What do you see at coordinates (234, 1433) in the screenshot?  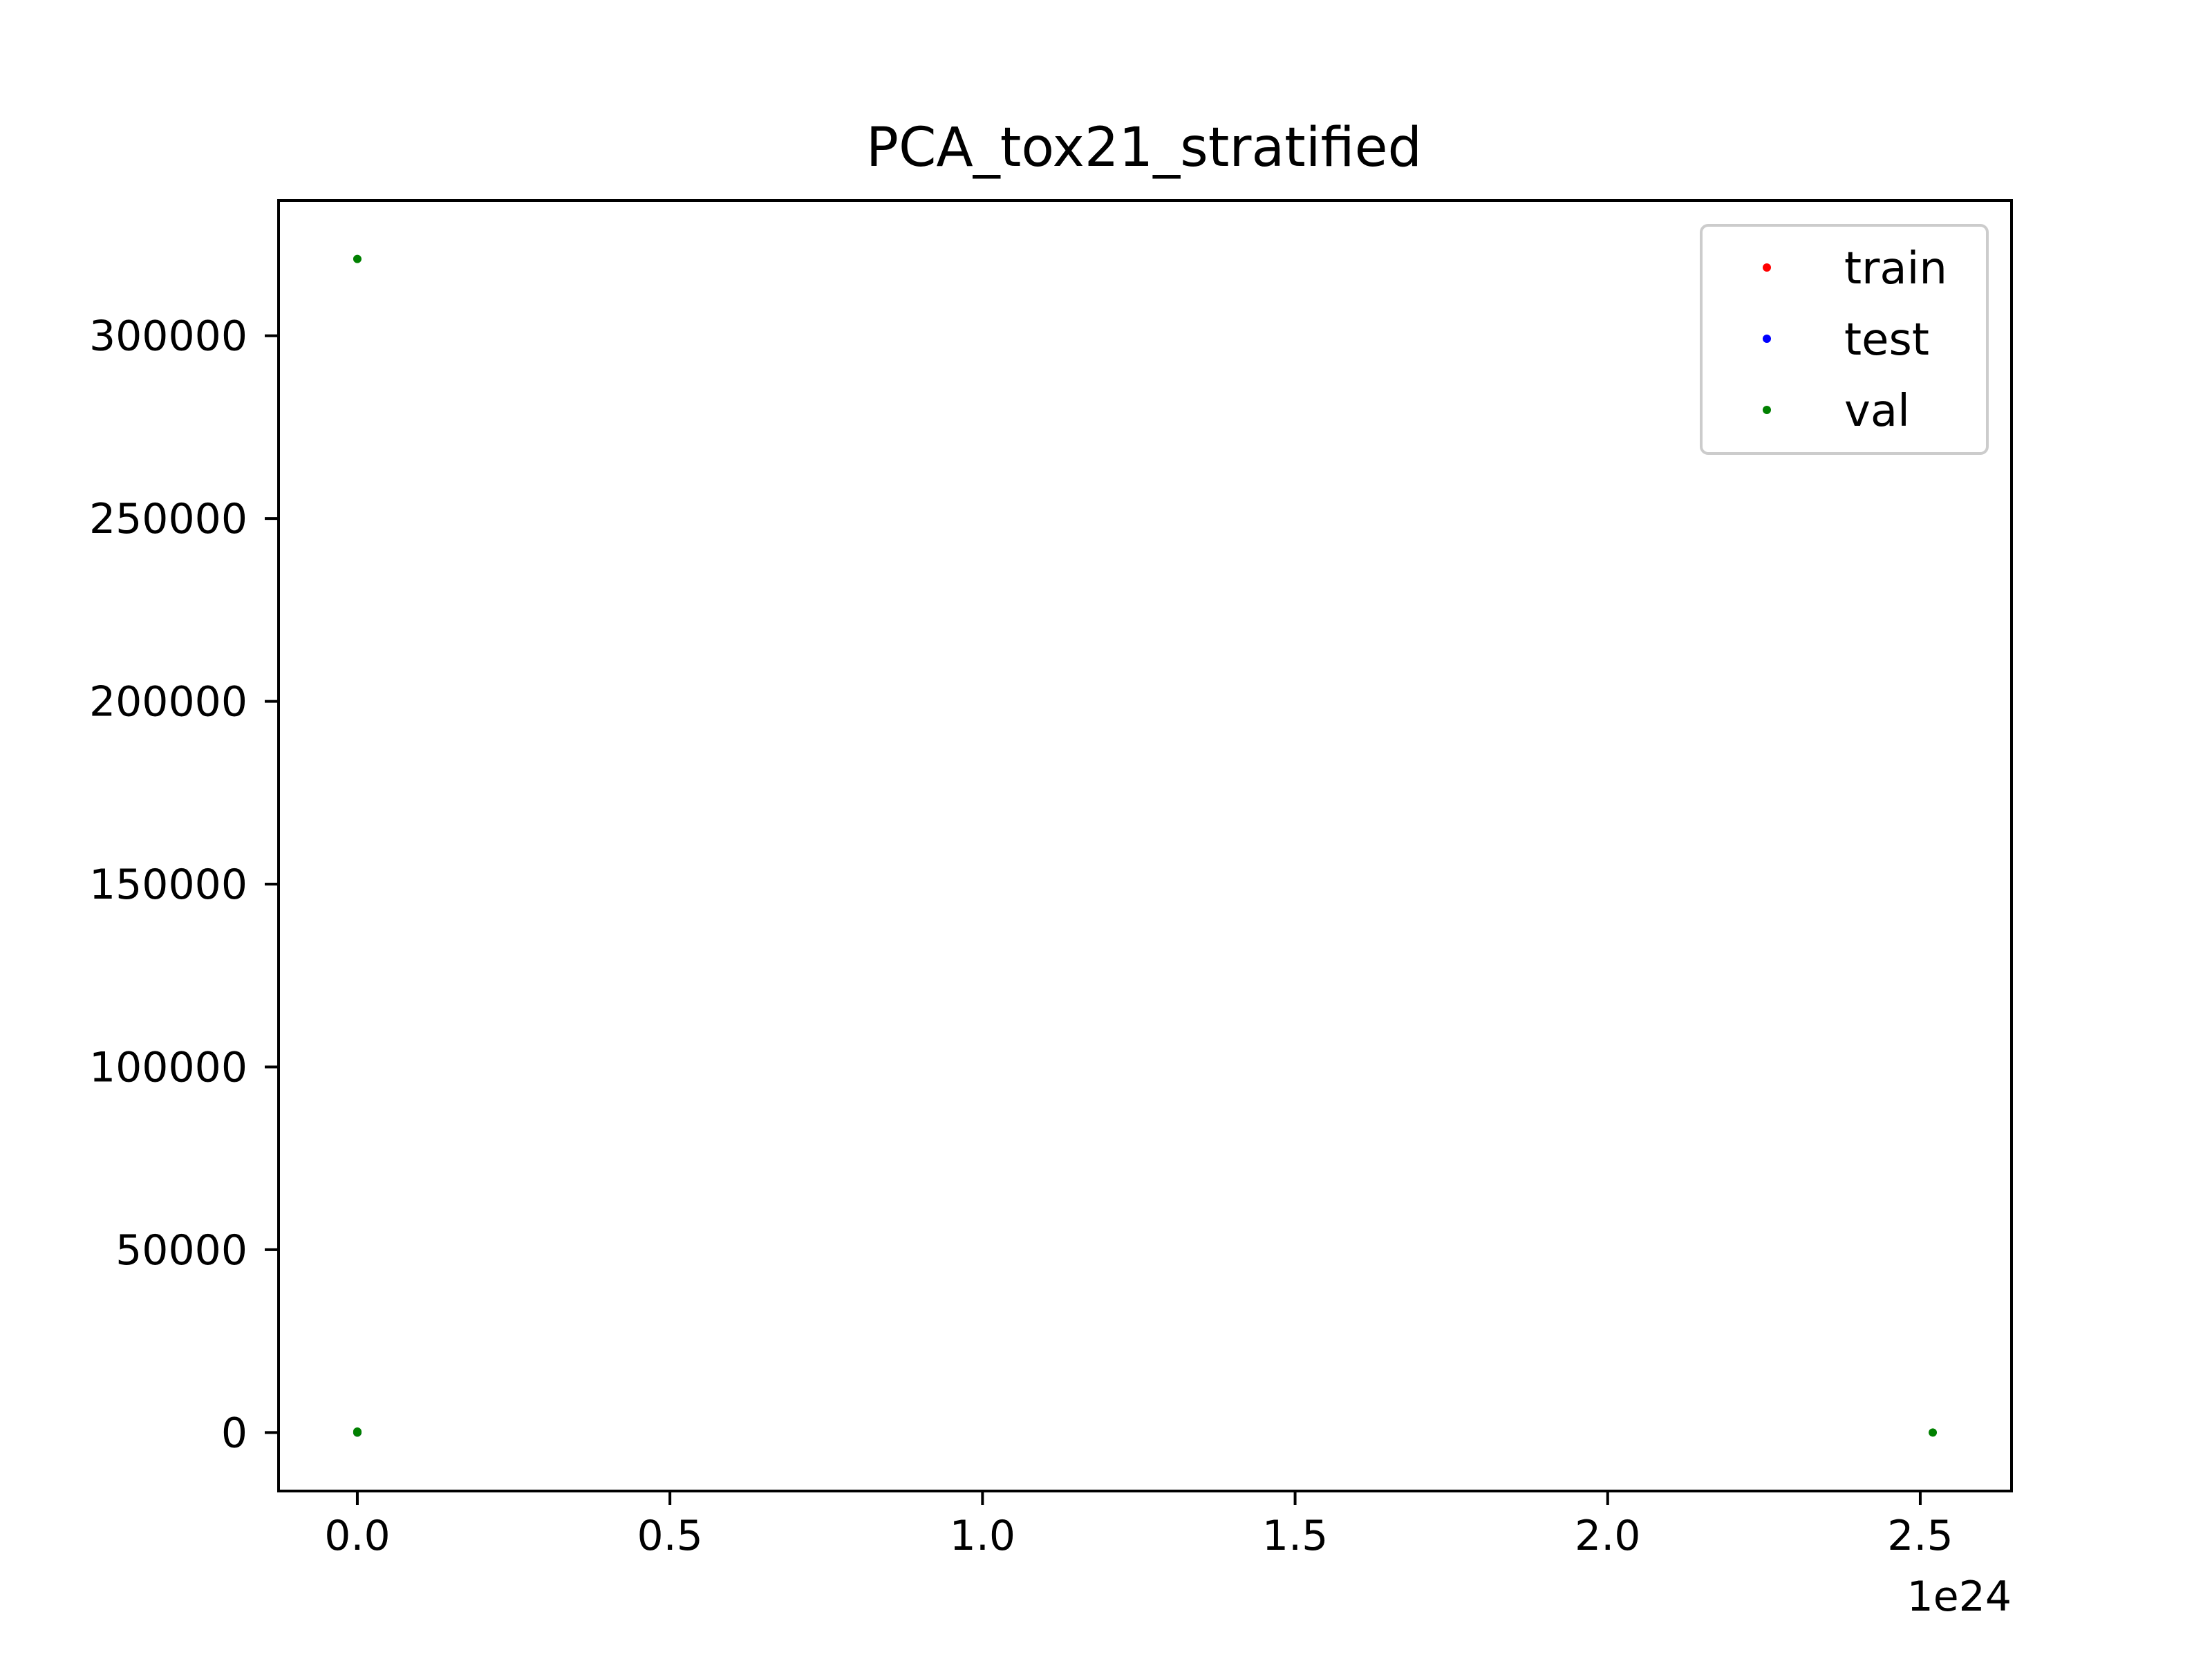 I see `y-tick-label: 0` at bounding box center [234, 1433].